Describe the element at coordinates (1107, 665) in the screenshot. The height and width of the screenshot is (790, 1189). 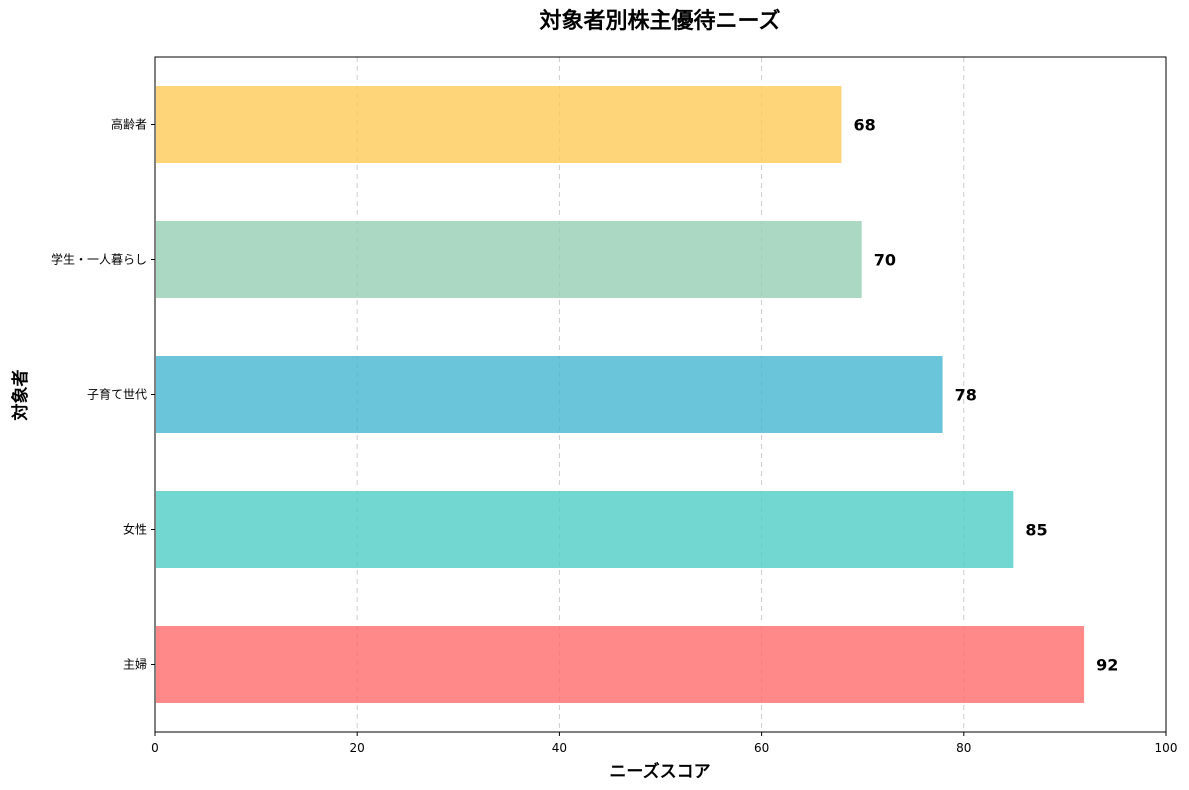
I see `data-label: 92` at that location.